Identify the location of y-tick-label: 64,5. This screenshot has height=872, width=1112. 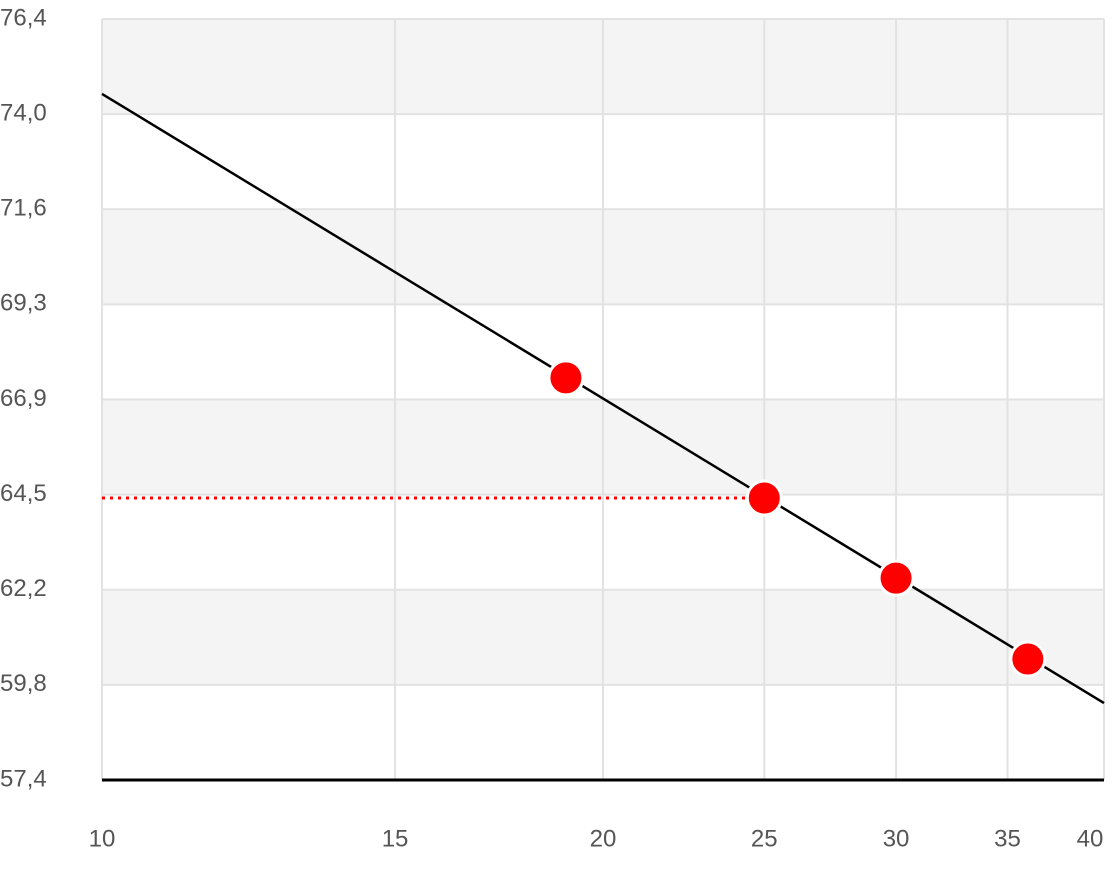
(23, 493).